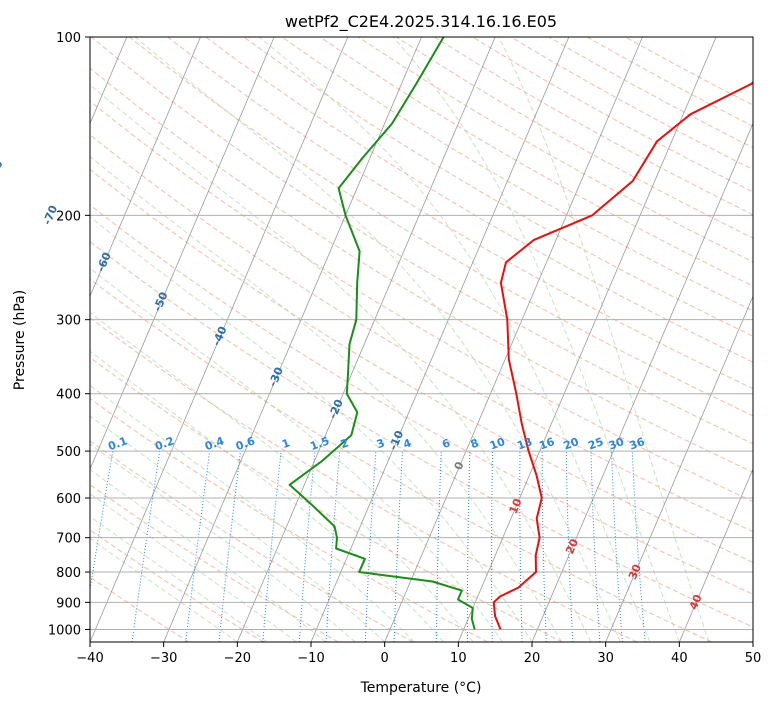  I want to click on x-tick-label: −20, so click(237, 658).